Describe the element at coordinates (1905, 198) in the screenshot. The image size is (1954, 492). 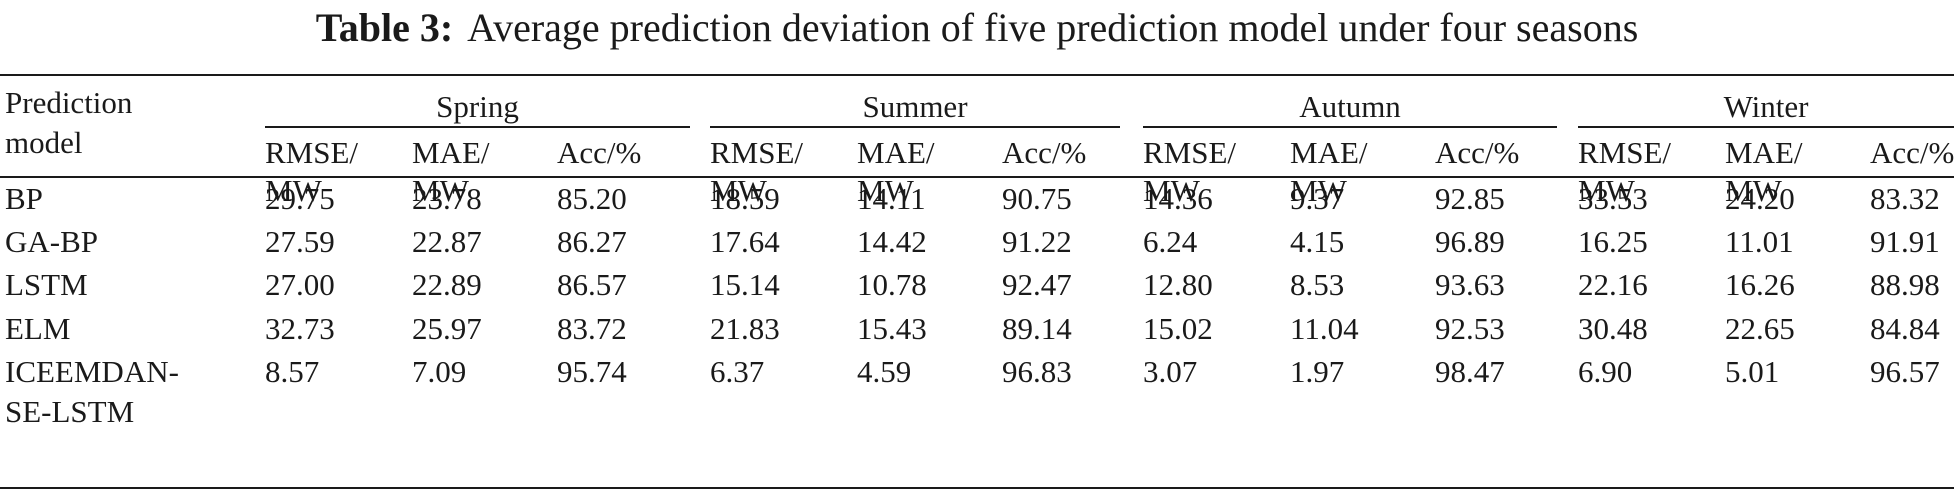
I see `table-cell: 83.32` at that location.